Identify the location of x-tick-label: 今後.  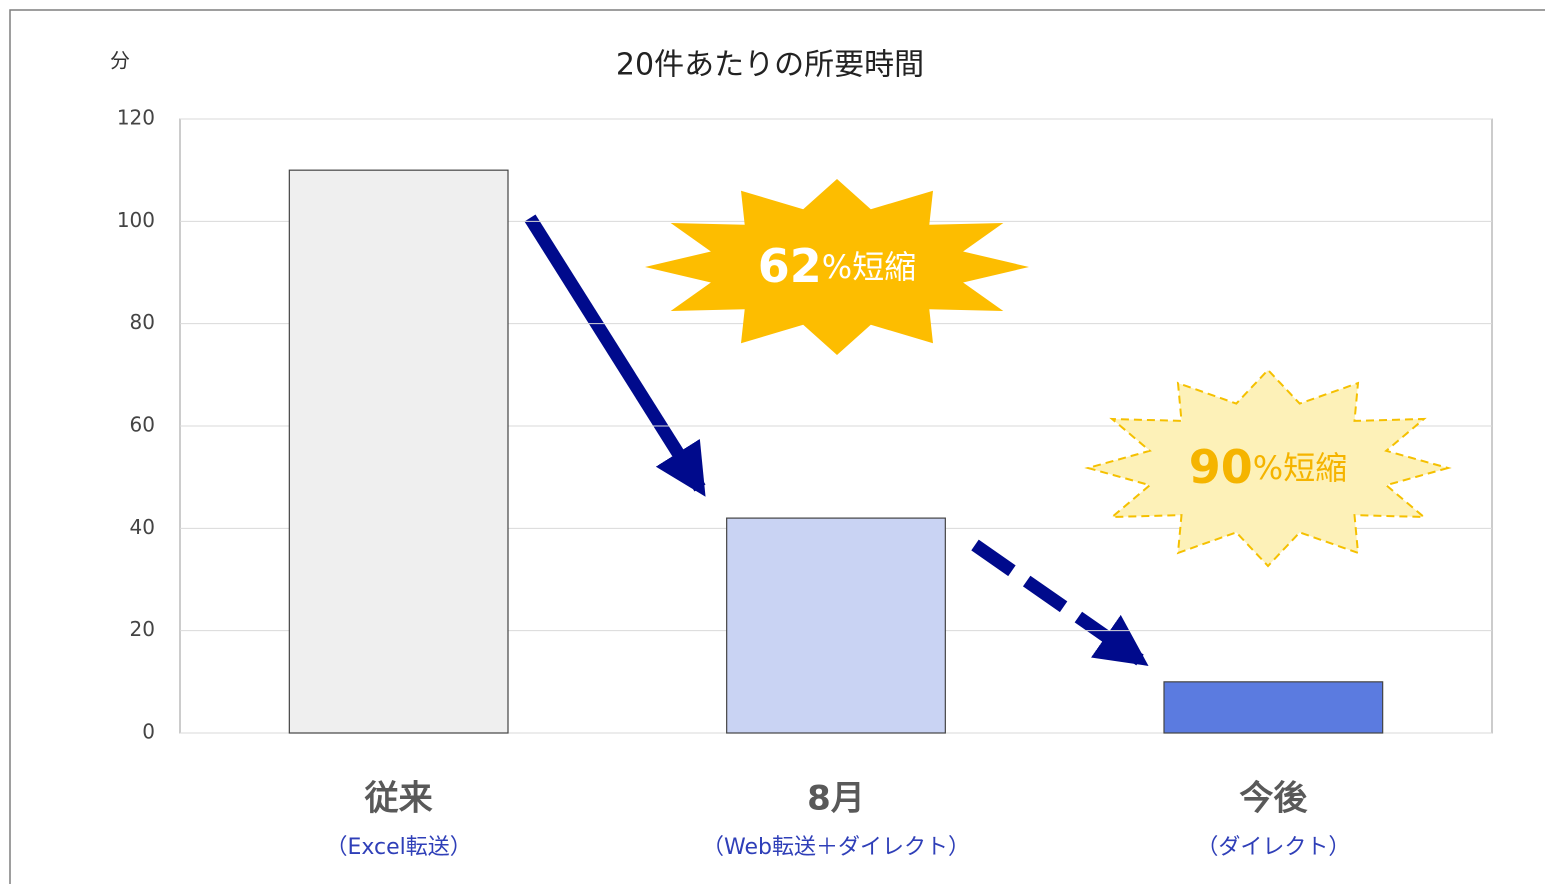
(1273, 799).